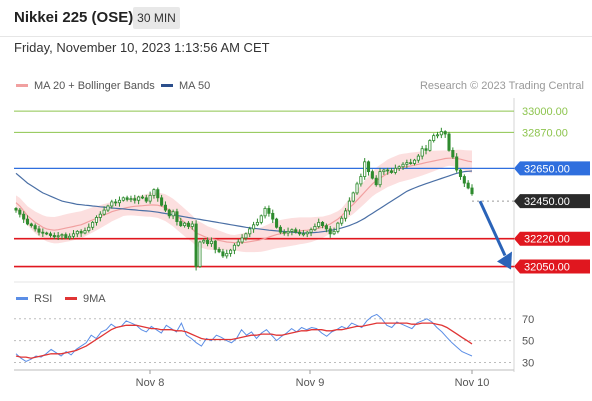  I want to click on level-32650-tag, so click(552, 168).